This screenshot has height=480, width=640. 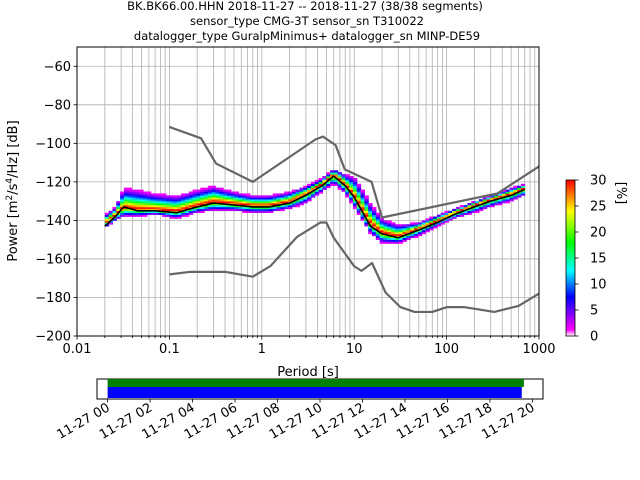 What do you see at coordinates (620, 193) in the screenshot?
I see `colorbar-label: [%]` at bounding box center [620, 193].